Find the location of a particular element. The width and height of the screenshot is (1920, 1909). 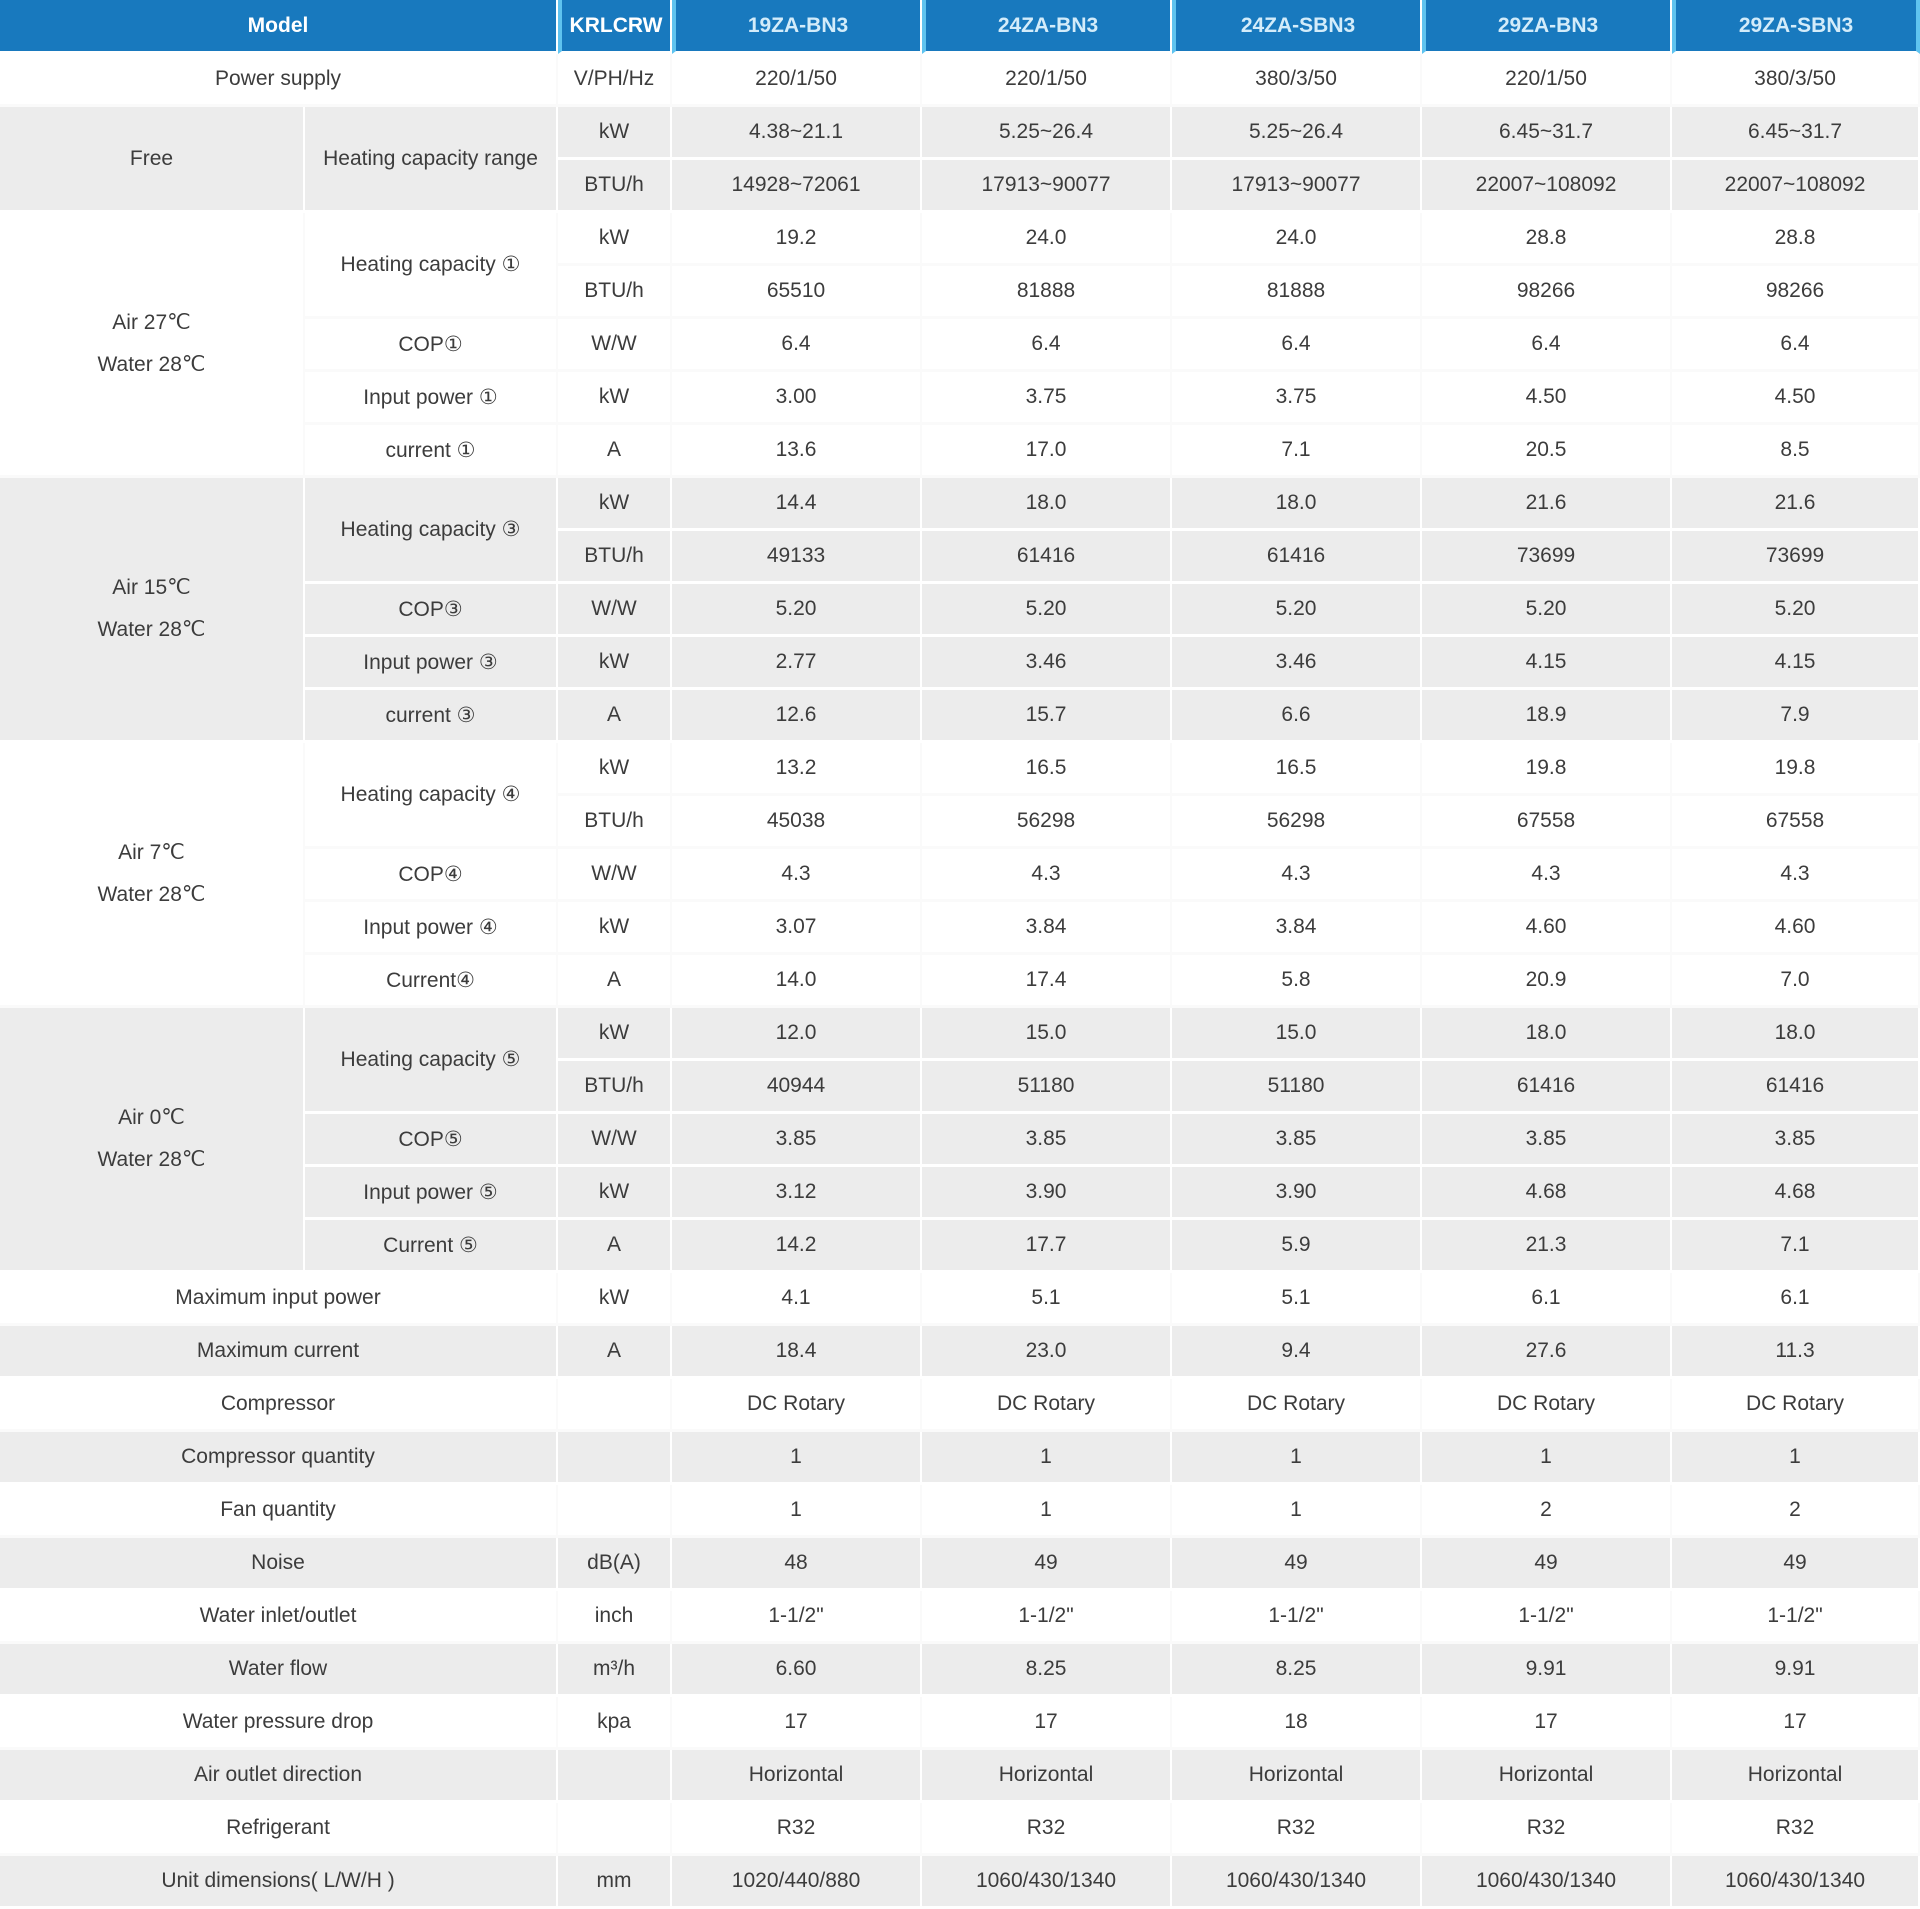

spec-value-cell: 3.00 is located at coordinates (797, 398).